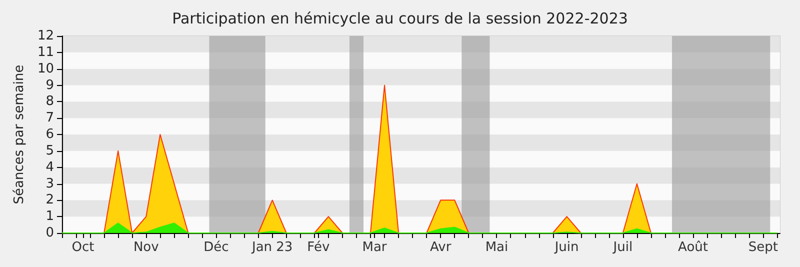 The height and width of the screenshot is (267, 800). What do you see at coordinates (216, 247) in the screenshot?
I see `x-tick-label: Déc` at bounding box center [216, 247].